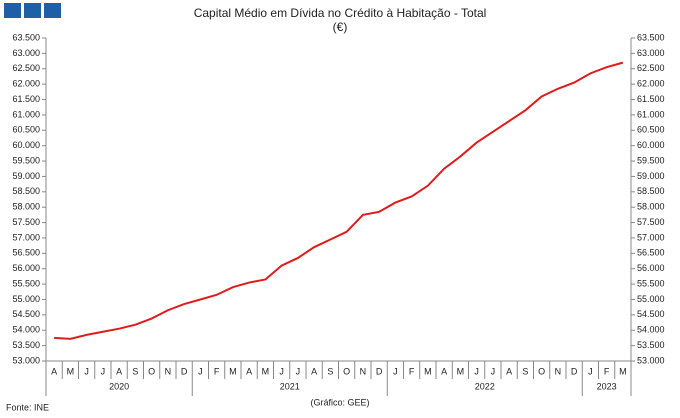 Image resolution: width=680 pixels, height=418 pixels. I want to click on source: Fonte: INE, so click(27, 407).